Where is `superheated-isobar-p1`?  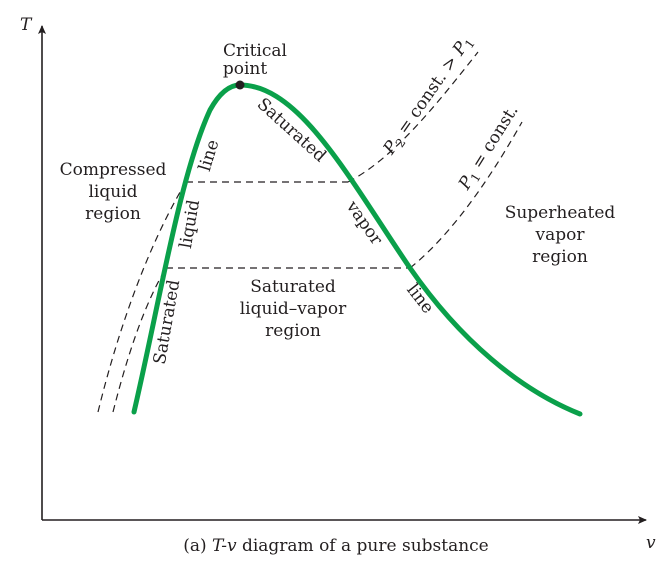
superheated-isobar-p1 is located at coordinates (466, 195).